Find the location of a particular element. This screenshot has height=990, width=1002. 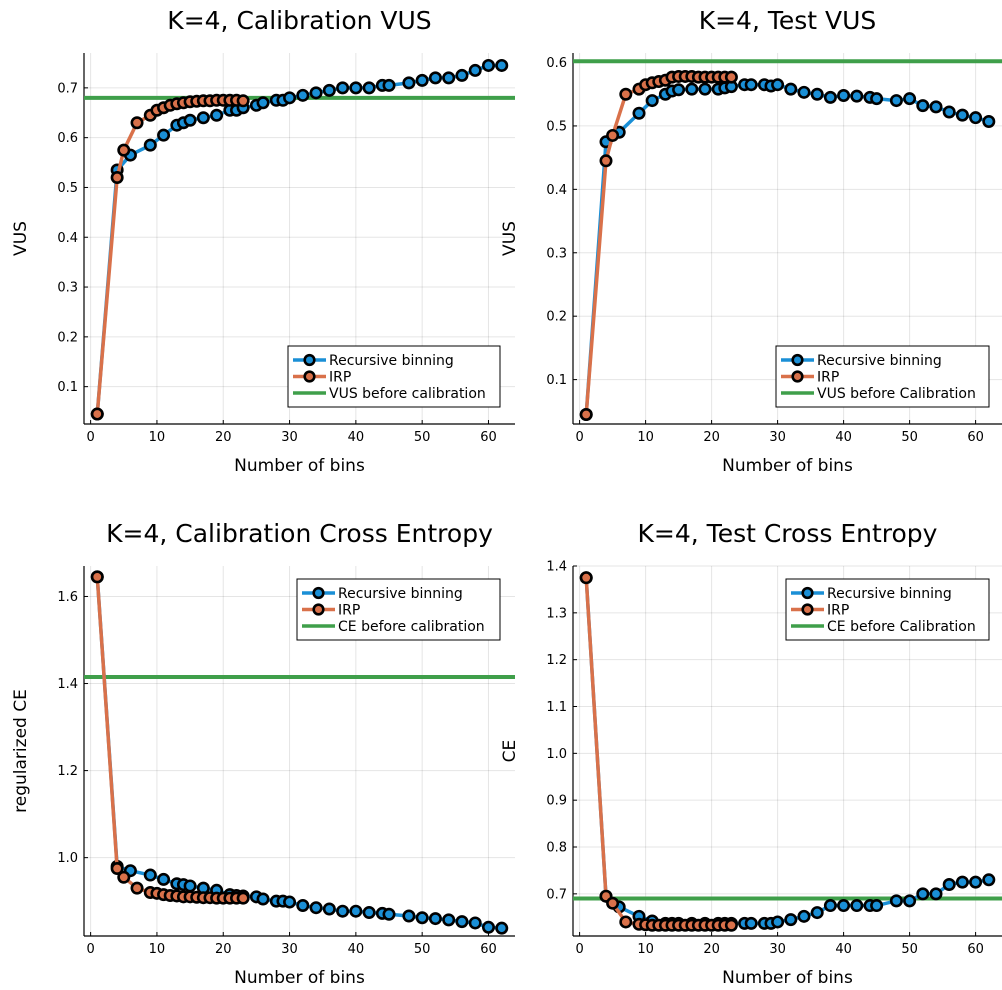

legend-entry-baseline: CE before calibration is located at coordinates (393, 627).